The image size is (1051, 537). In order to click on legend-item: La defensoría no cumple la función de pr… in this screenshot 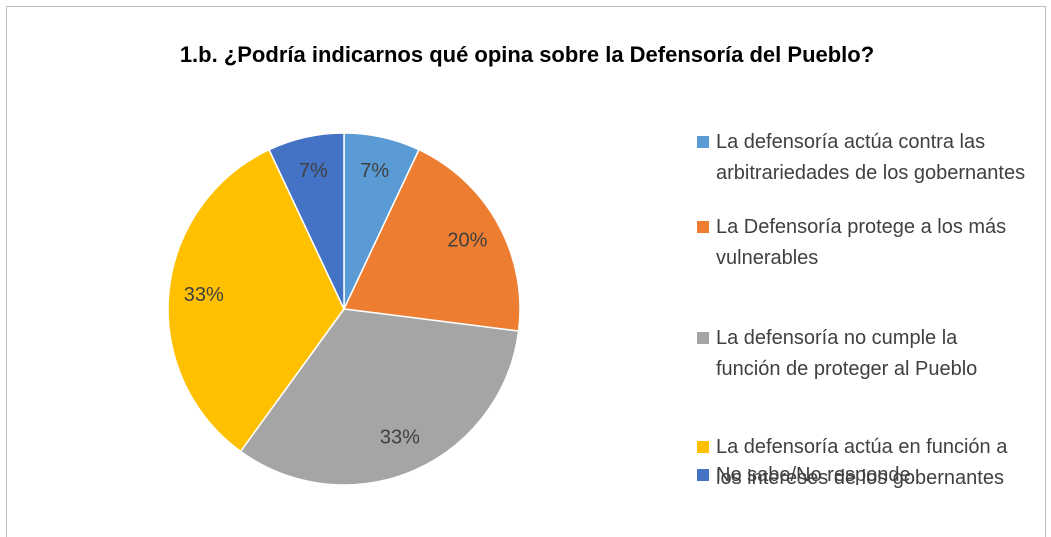, I will do `click(862, 354)`.